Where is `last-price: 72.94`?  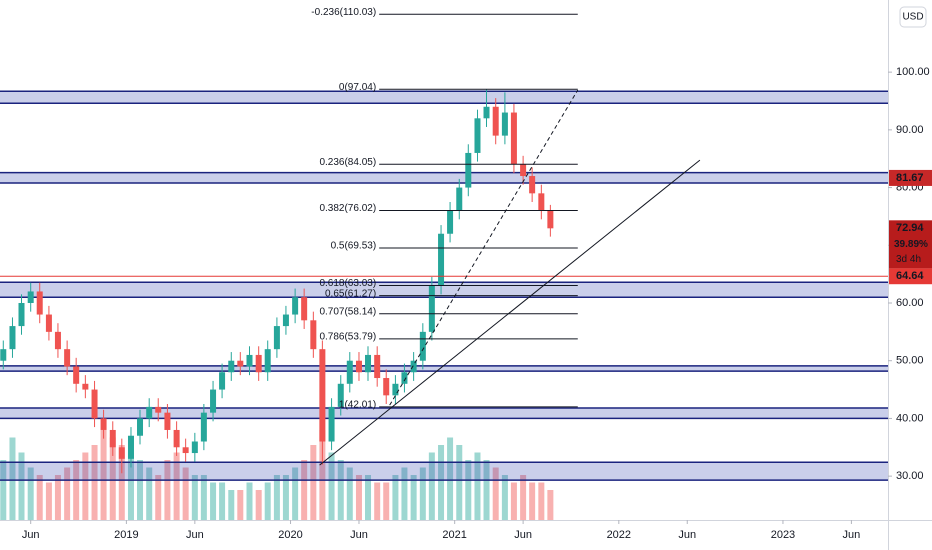
last-price: 72.94 is located at coordinates (910, 228).